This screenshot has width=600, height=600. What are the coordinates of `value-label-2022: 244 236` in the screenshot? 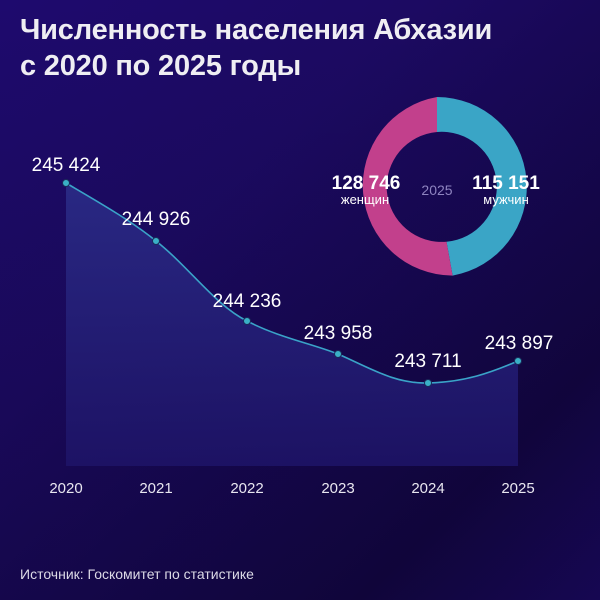 It's located at (247, 301).